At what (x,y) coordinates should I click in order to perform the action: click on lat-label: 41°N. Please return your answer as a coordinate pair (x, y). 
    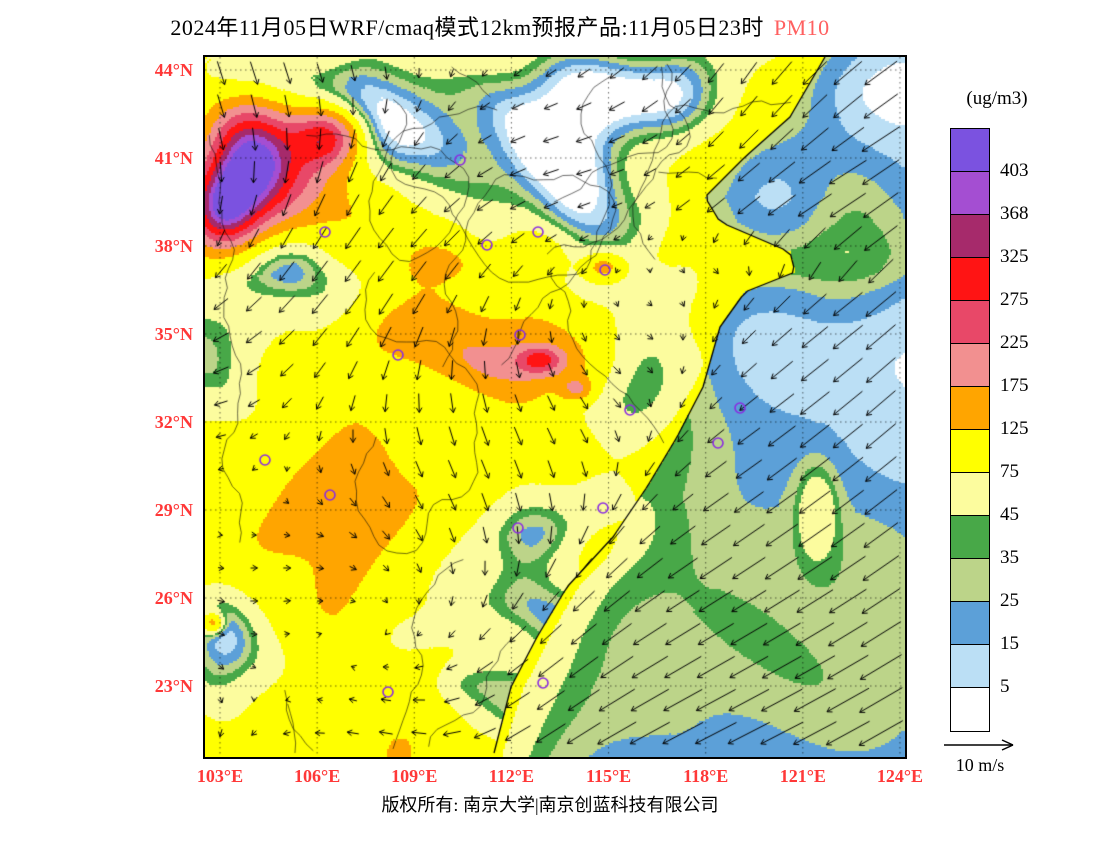
    Looking at the image, I should click on (173, 158).